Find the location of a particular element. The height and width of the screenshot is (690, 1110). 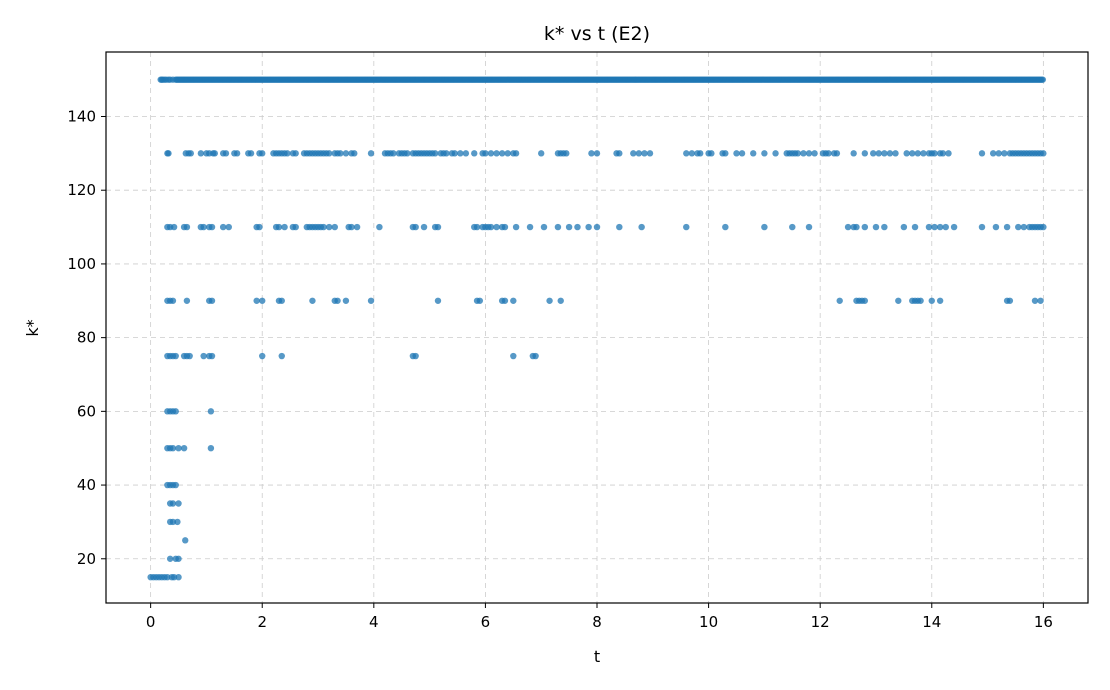

x-tick-label: 4 is located at coordinates (374, 622).